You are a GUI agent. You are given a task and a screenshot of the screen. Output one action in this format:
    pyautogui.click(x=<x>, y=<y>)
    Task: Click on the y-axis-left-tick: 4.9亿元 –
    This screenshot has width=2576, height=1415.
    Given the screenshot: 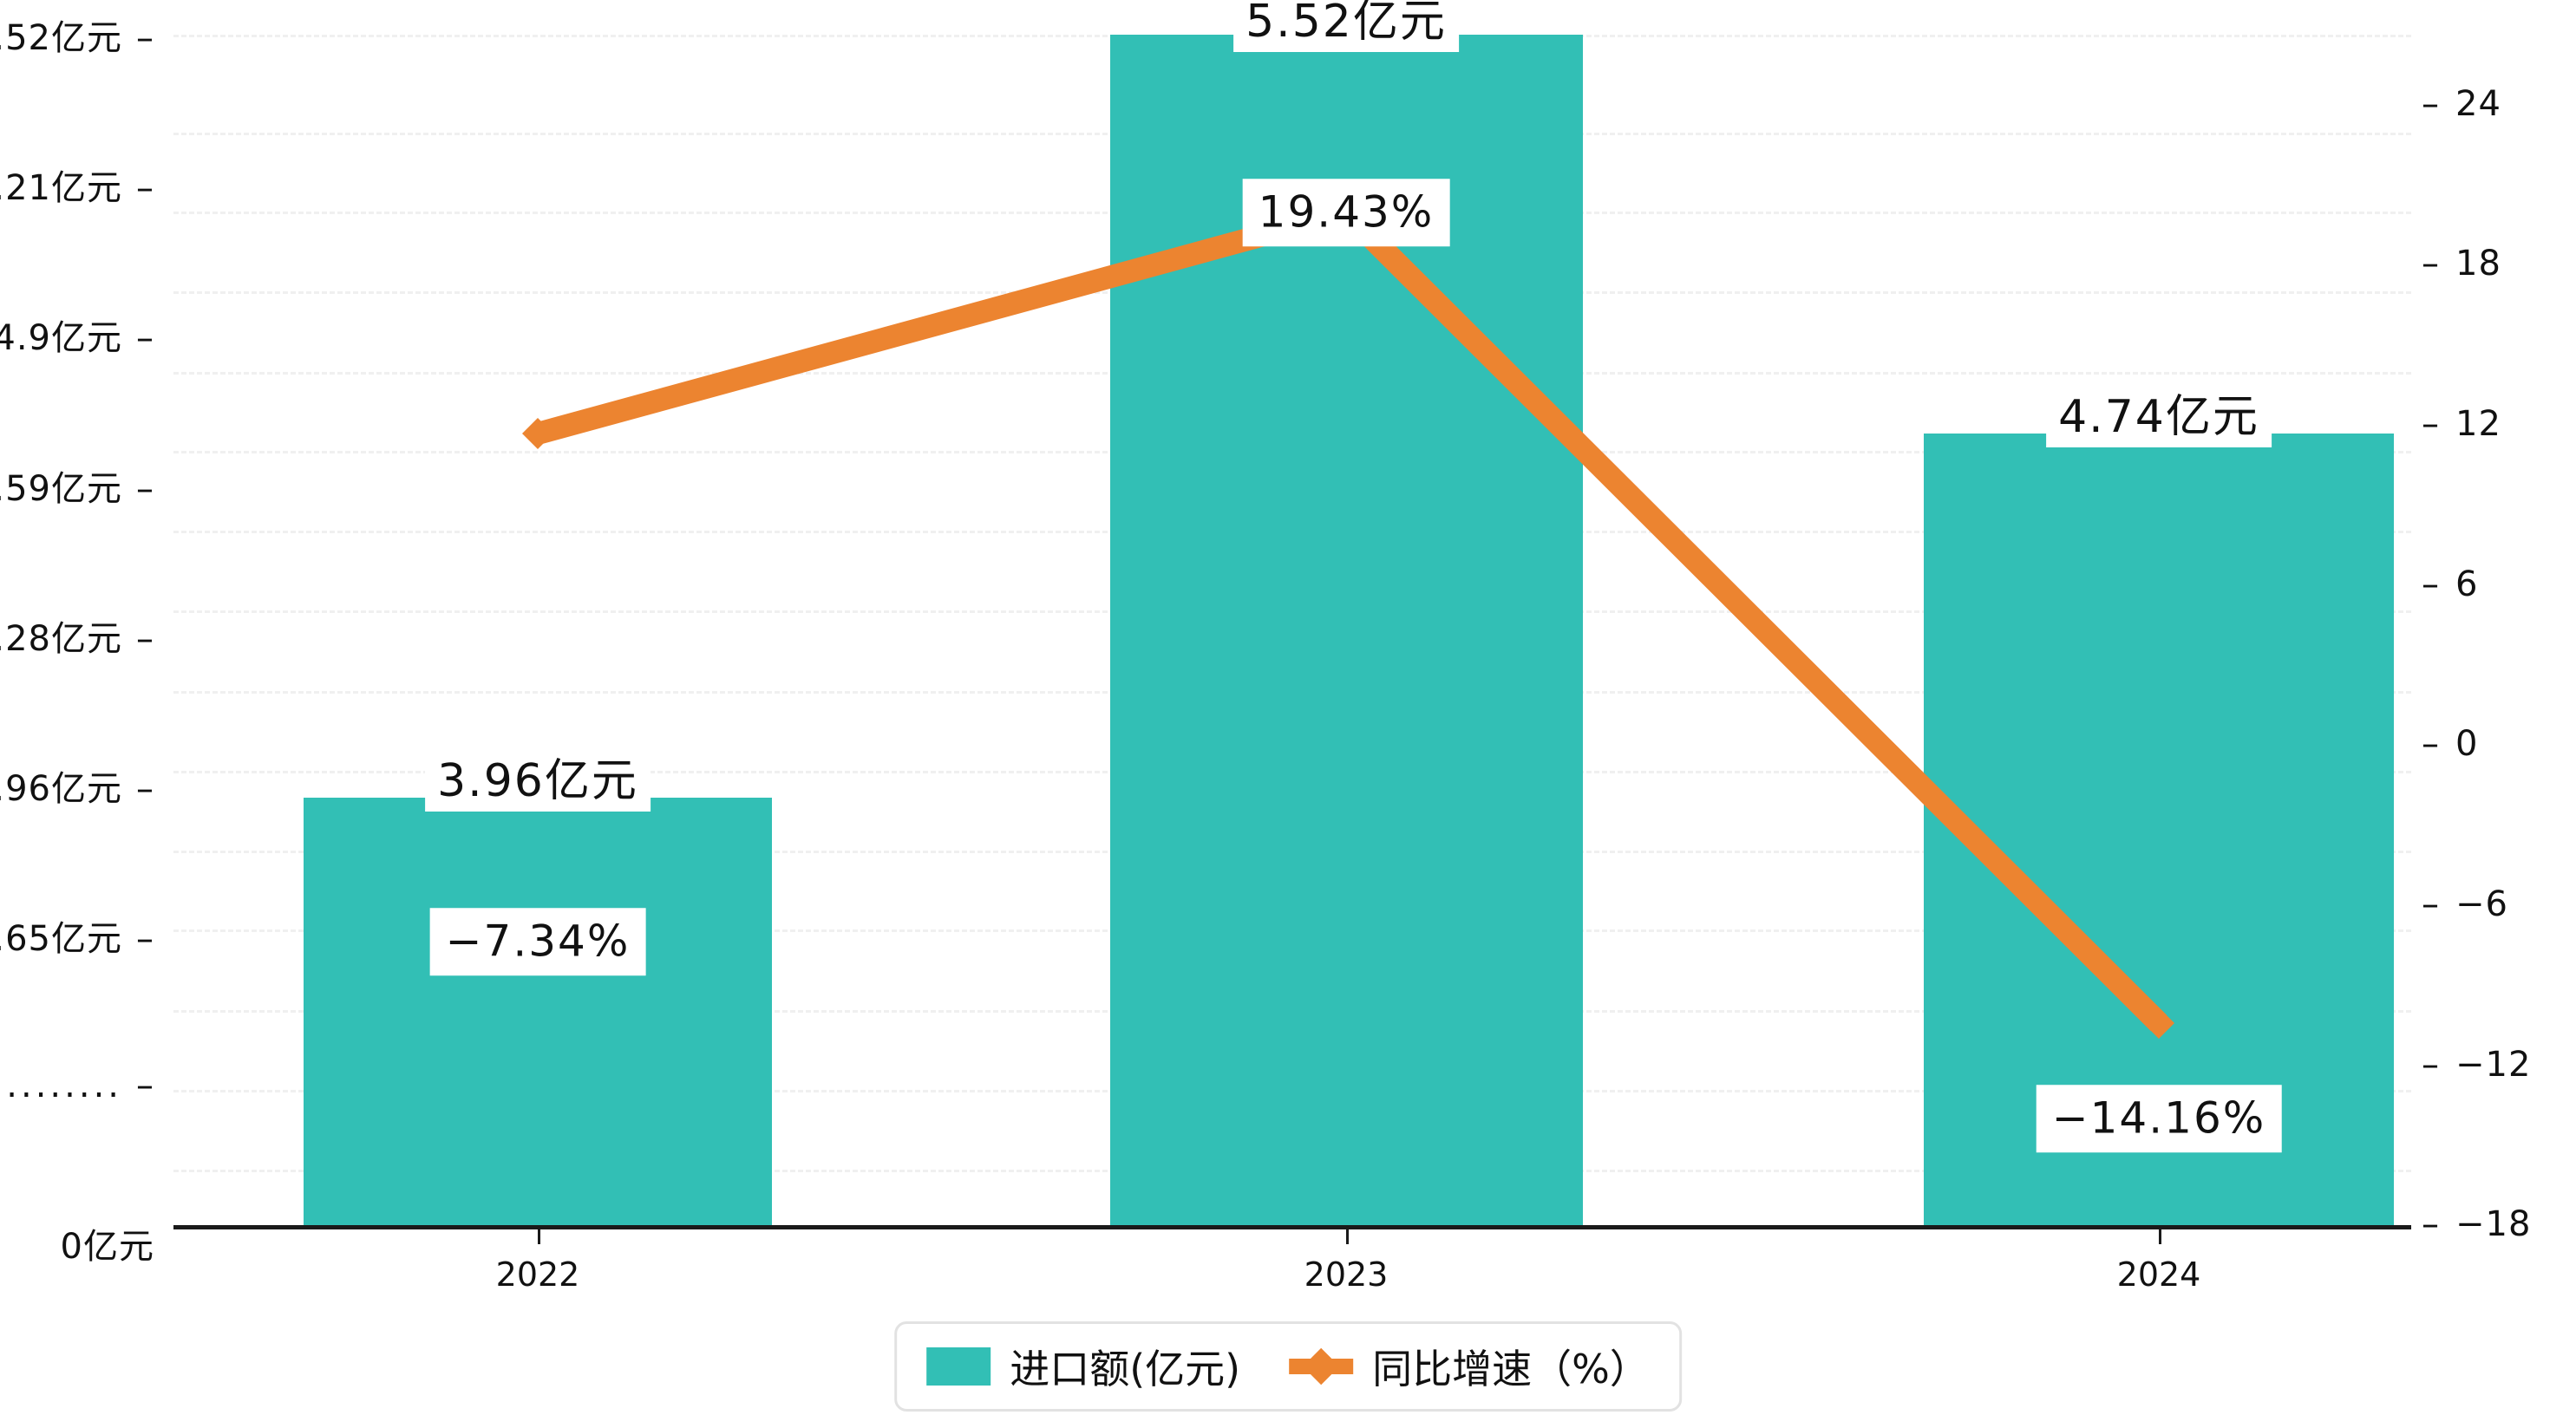 What is the action you would take?
    pyautogui.click(x=77, y=335)
    